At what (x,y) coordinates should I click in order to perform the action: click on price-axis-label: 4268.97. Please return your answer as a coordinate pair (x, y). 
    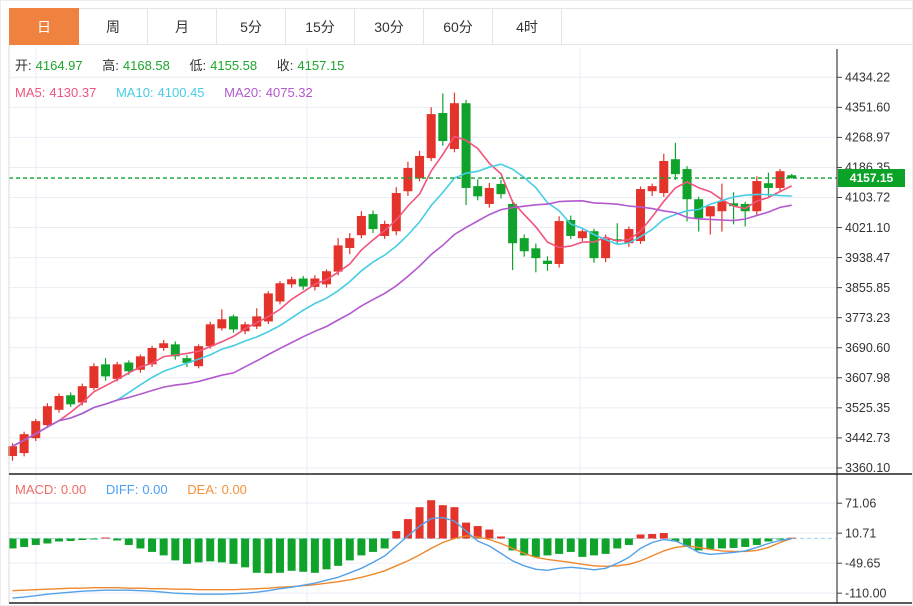
    Looking at the image, I should click on (867, 138).